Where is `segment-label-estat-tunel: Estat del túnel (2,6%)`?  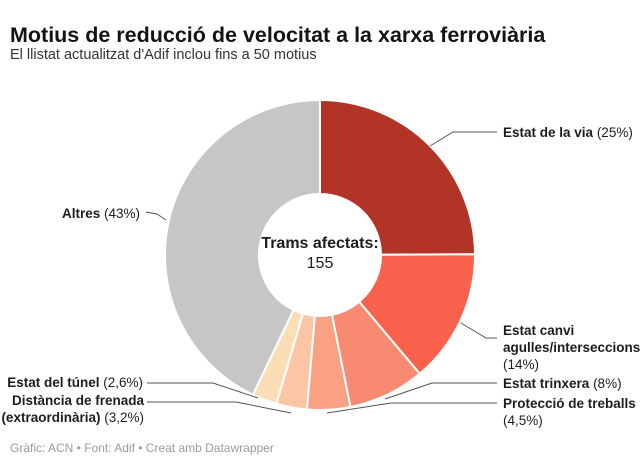 segment-label-estat-tunel: Estat del túnel (2,6%) is located at coordinates (71, 382).